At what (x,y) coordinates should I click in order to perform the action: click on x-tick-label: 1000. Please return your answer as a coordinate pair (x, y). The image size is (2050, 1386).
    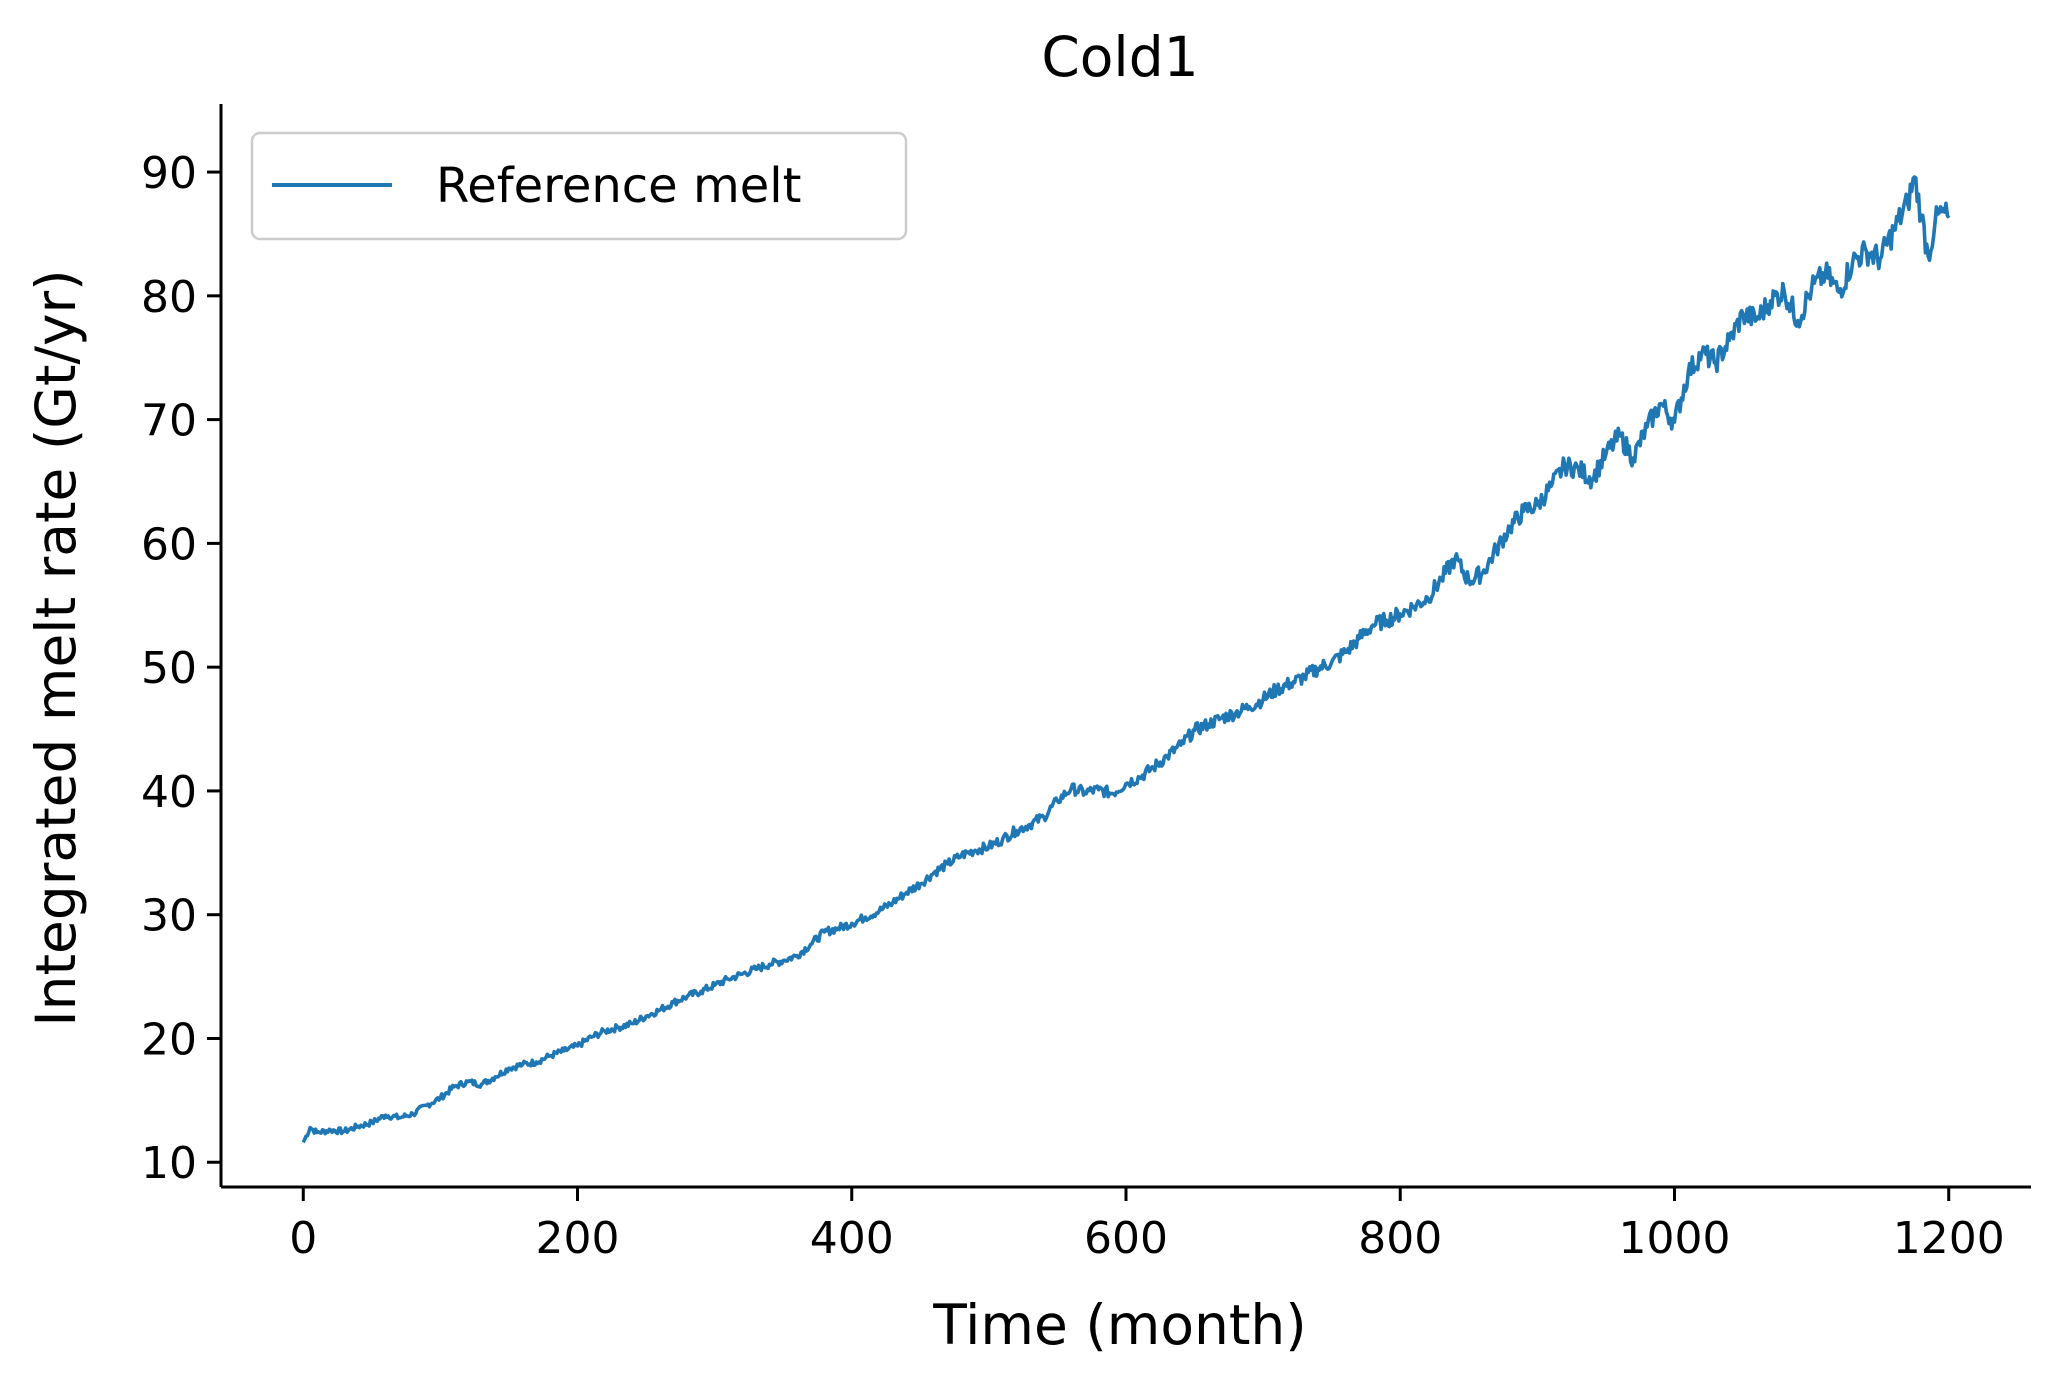
    Looking at the image, I should click on (1674, 1238).